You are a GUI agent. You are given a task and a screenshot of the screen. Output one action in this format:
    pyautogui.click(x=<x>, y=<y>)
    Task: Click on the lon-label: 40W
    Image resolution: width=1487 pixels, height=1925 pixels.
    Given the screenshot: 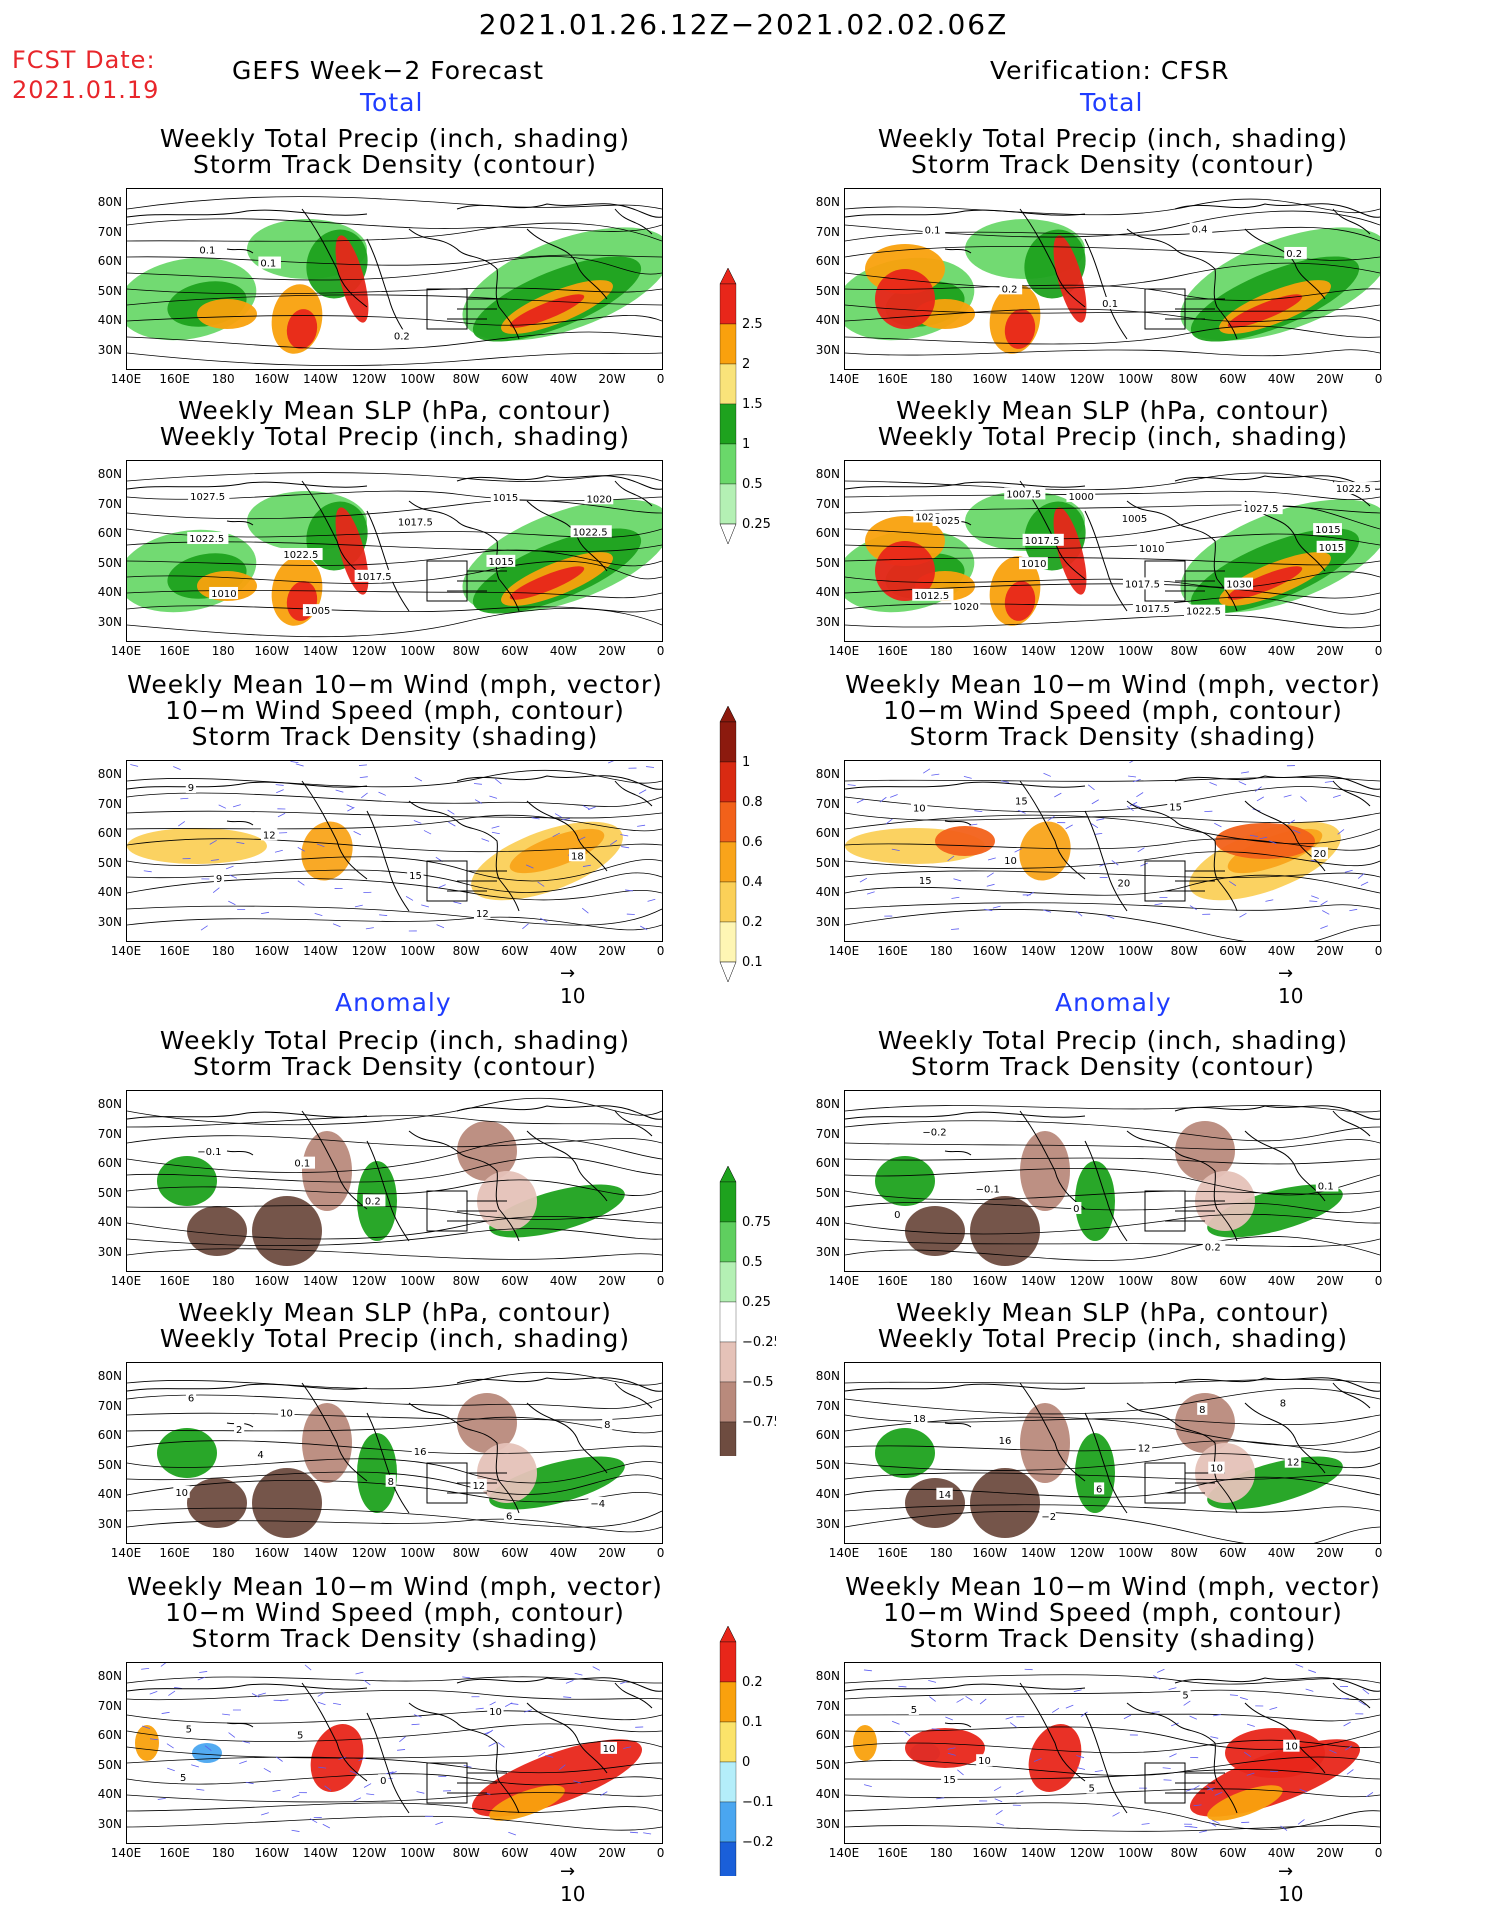 What is the action you would take?
    pyautogui.click(x=563, y=1853)
    